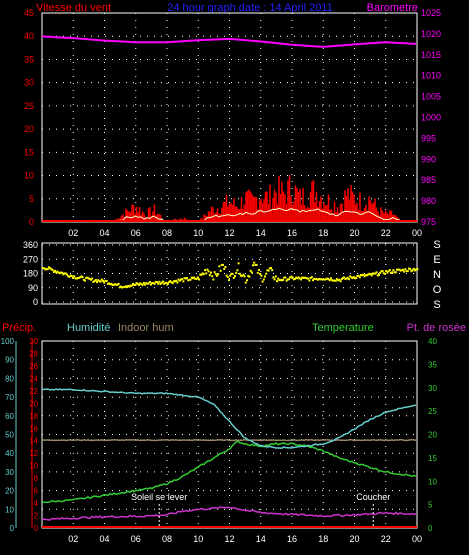  I want to click on direction-axis-tick: 180, so click(30, 274).